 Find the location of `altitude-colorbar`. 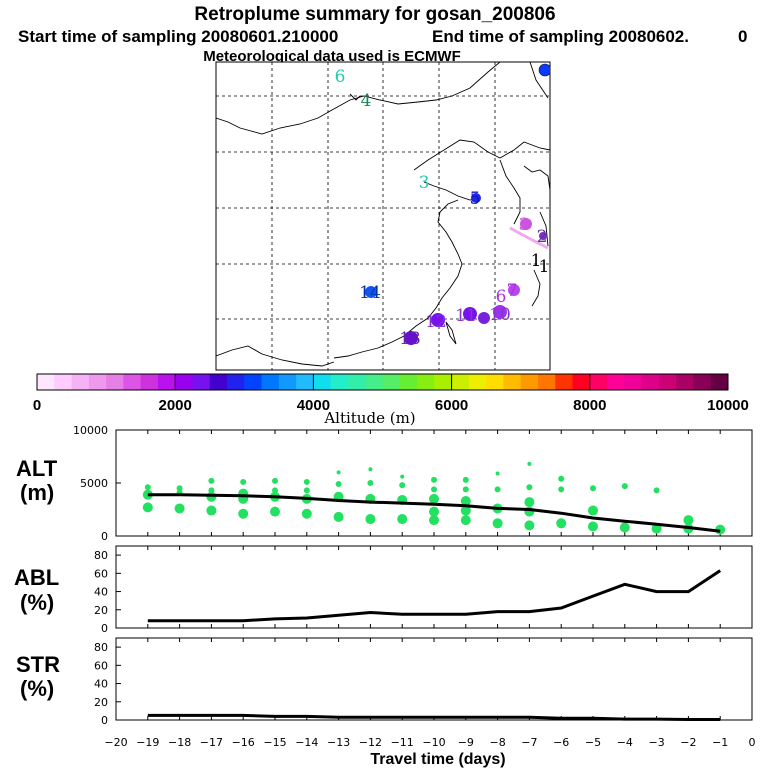

altitude-colorbar is located at coordinates (382, 382).